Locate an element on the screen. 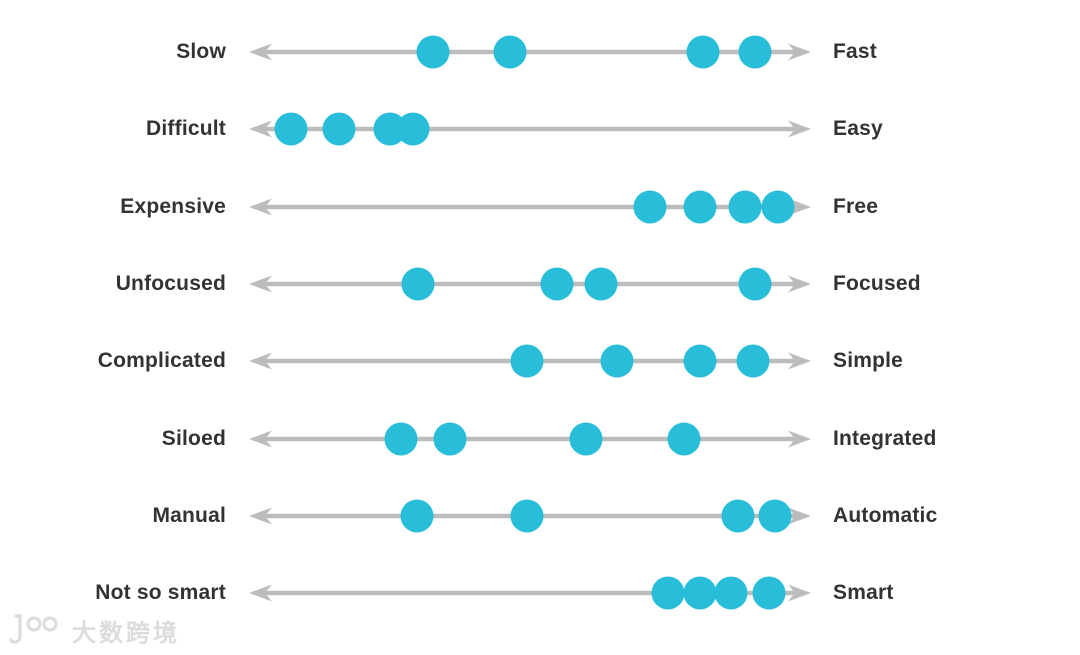  spectrum-row: Slow Fast is located at coordinates (540, 52).